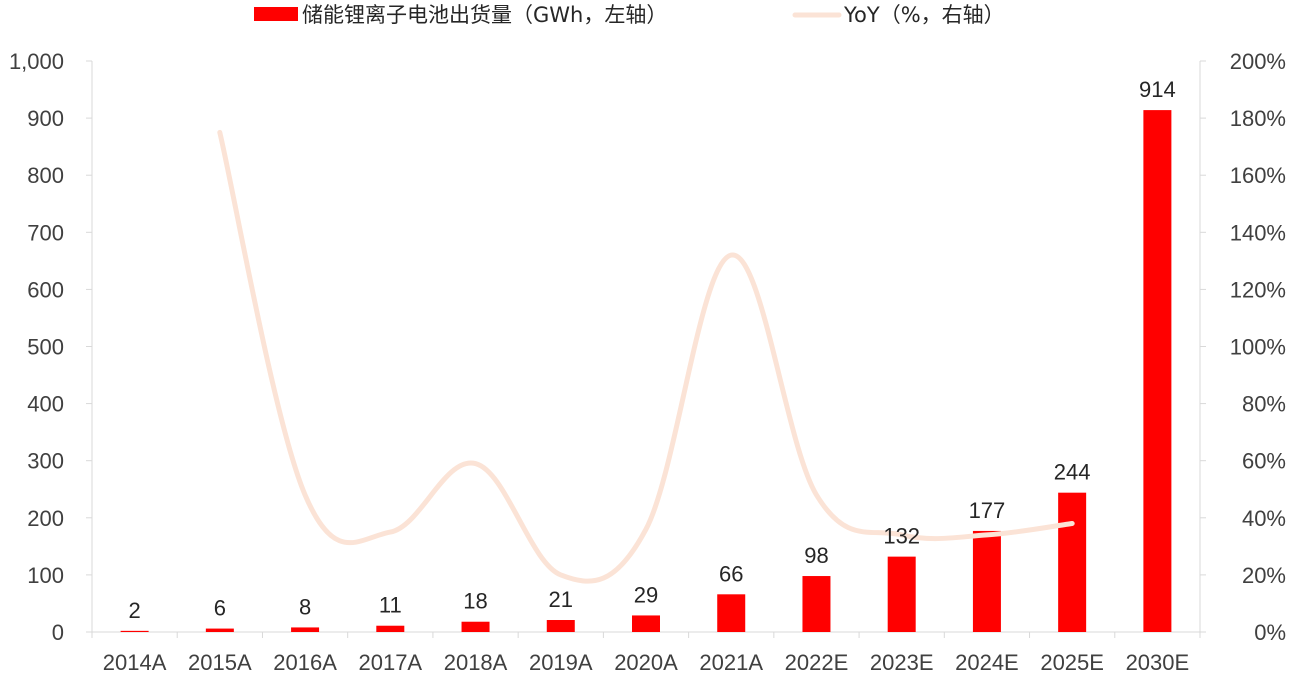 Image resolution: width=1294 pixels, height=676 pixels. Describe the element at coordinates (731, 573) in the screenshot. I see `bar-value-label: 66` at that location.